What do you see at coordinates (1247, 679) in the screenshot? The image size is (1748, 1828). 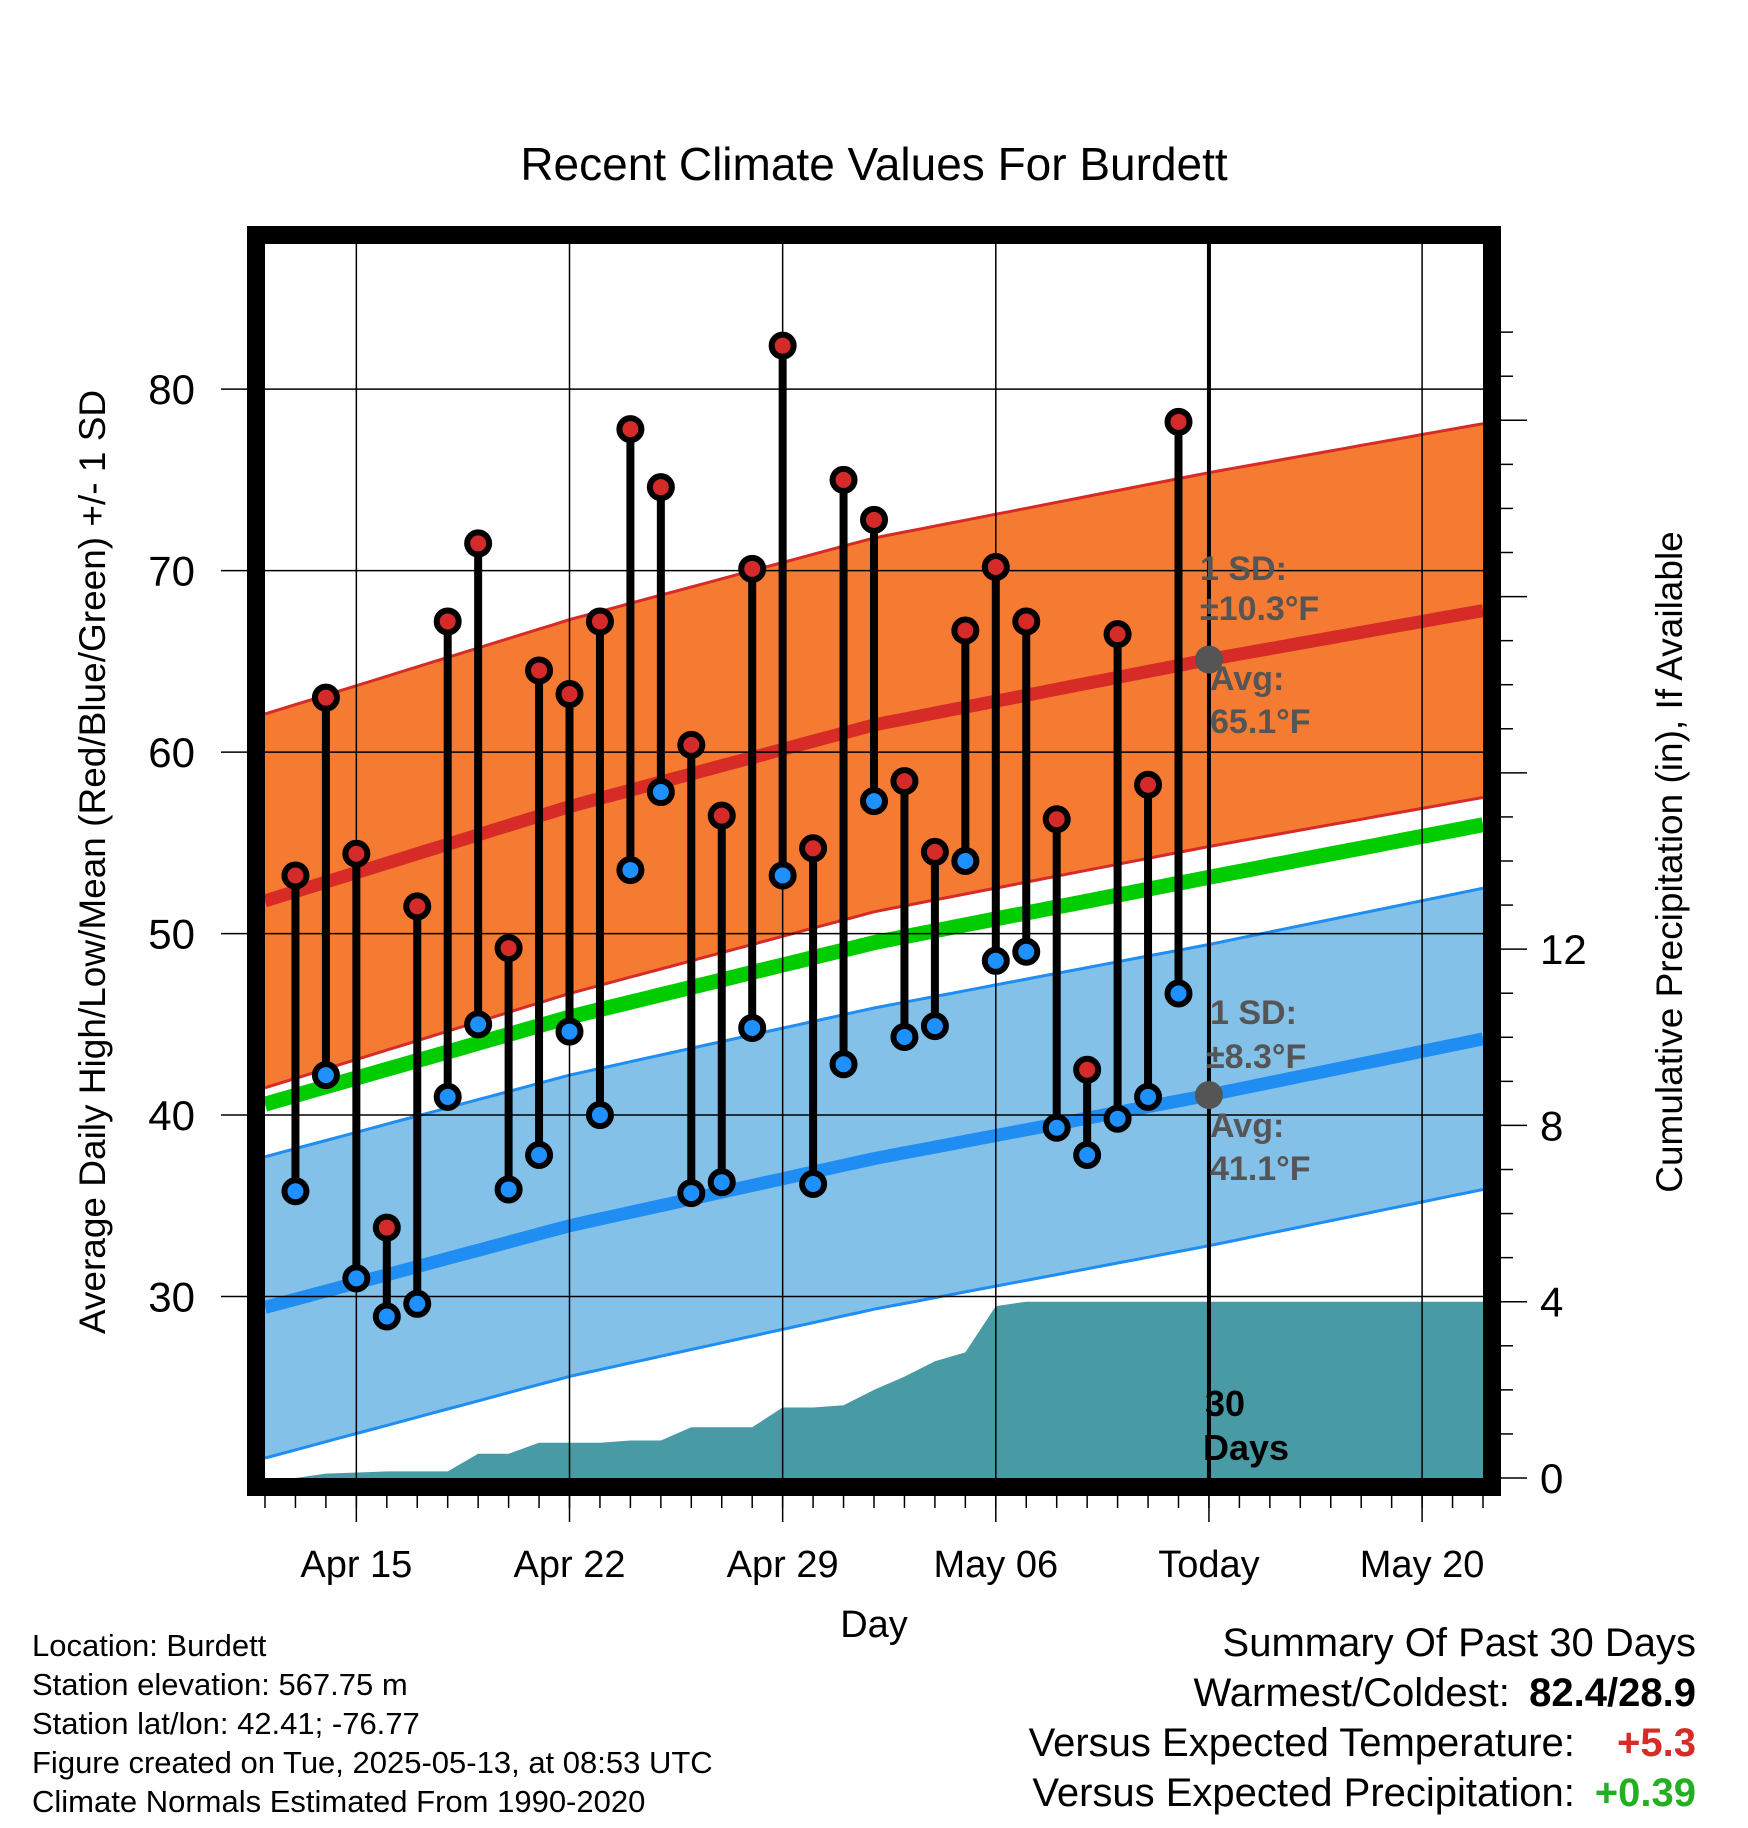 I see `high-avg-label: Avg:` at bounding box center [1247, 679].